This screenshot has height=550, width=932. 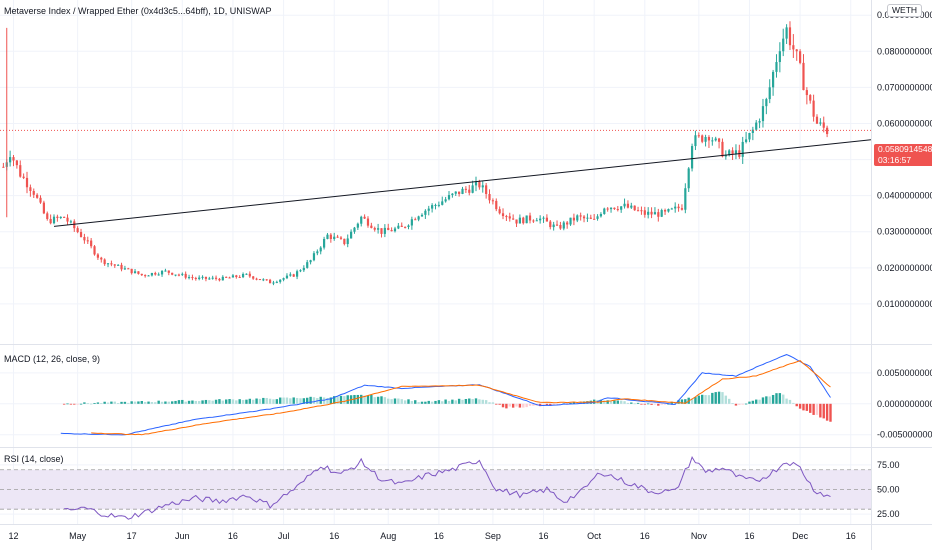 I want to click on current-price-tag: 0.0580914548 03:16:57, so click(x=903, y=155).